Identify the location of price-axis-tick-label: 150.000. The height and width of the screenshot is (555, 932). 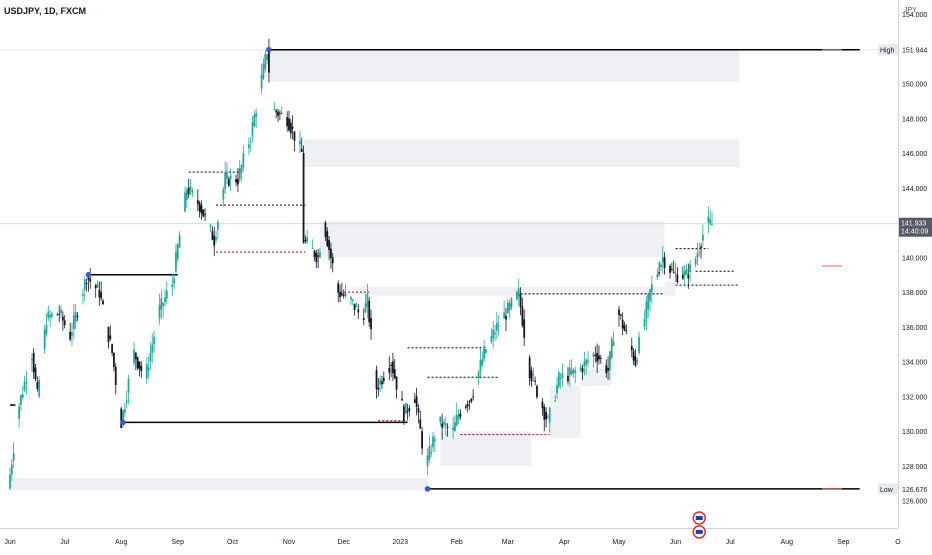
(914, 85).